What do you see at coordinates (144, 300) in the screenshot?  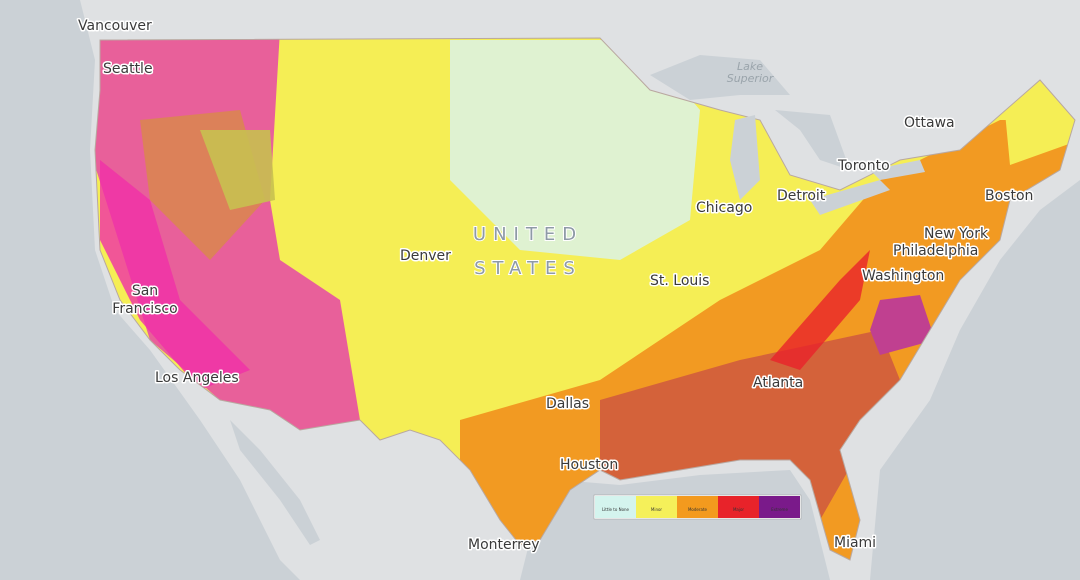 I see `city-label: San Francisco` at bounding box center [144, 300].